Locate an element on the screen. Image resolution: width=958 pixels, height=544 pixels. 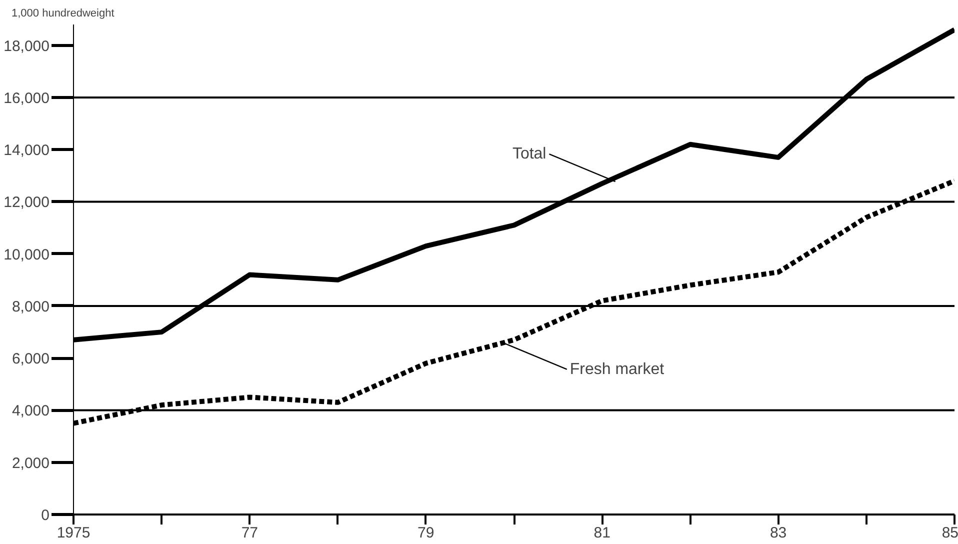
x-tick-label: 79 is located at coordinates (426, 533).